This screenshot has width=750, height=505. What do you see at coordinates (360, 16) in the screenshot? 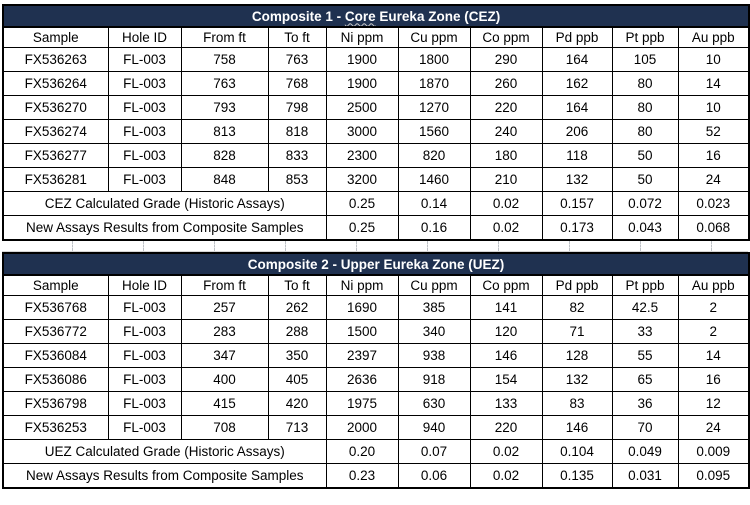
I see `cez-title-spellcheck-word: Core` at bounding box center [360, 16].